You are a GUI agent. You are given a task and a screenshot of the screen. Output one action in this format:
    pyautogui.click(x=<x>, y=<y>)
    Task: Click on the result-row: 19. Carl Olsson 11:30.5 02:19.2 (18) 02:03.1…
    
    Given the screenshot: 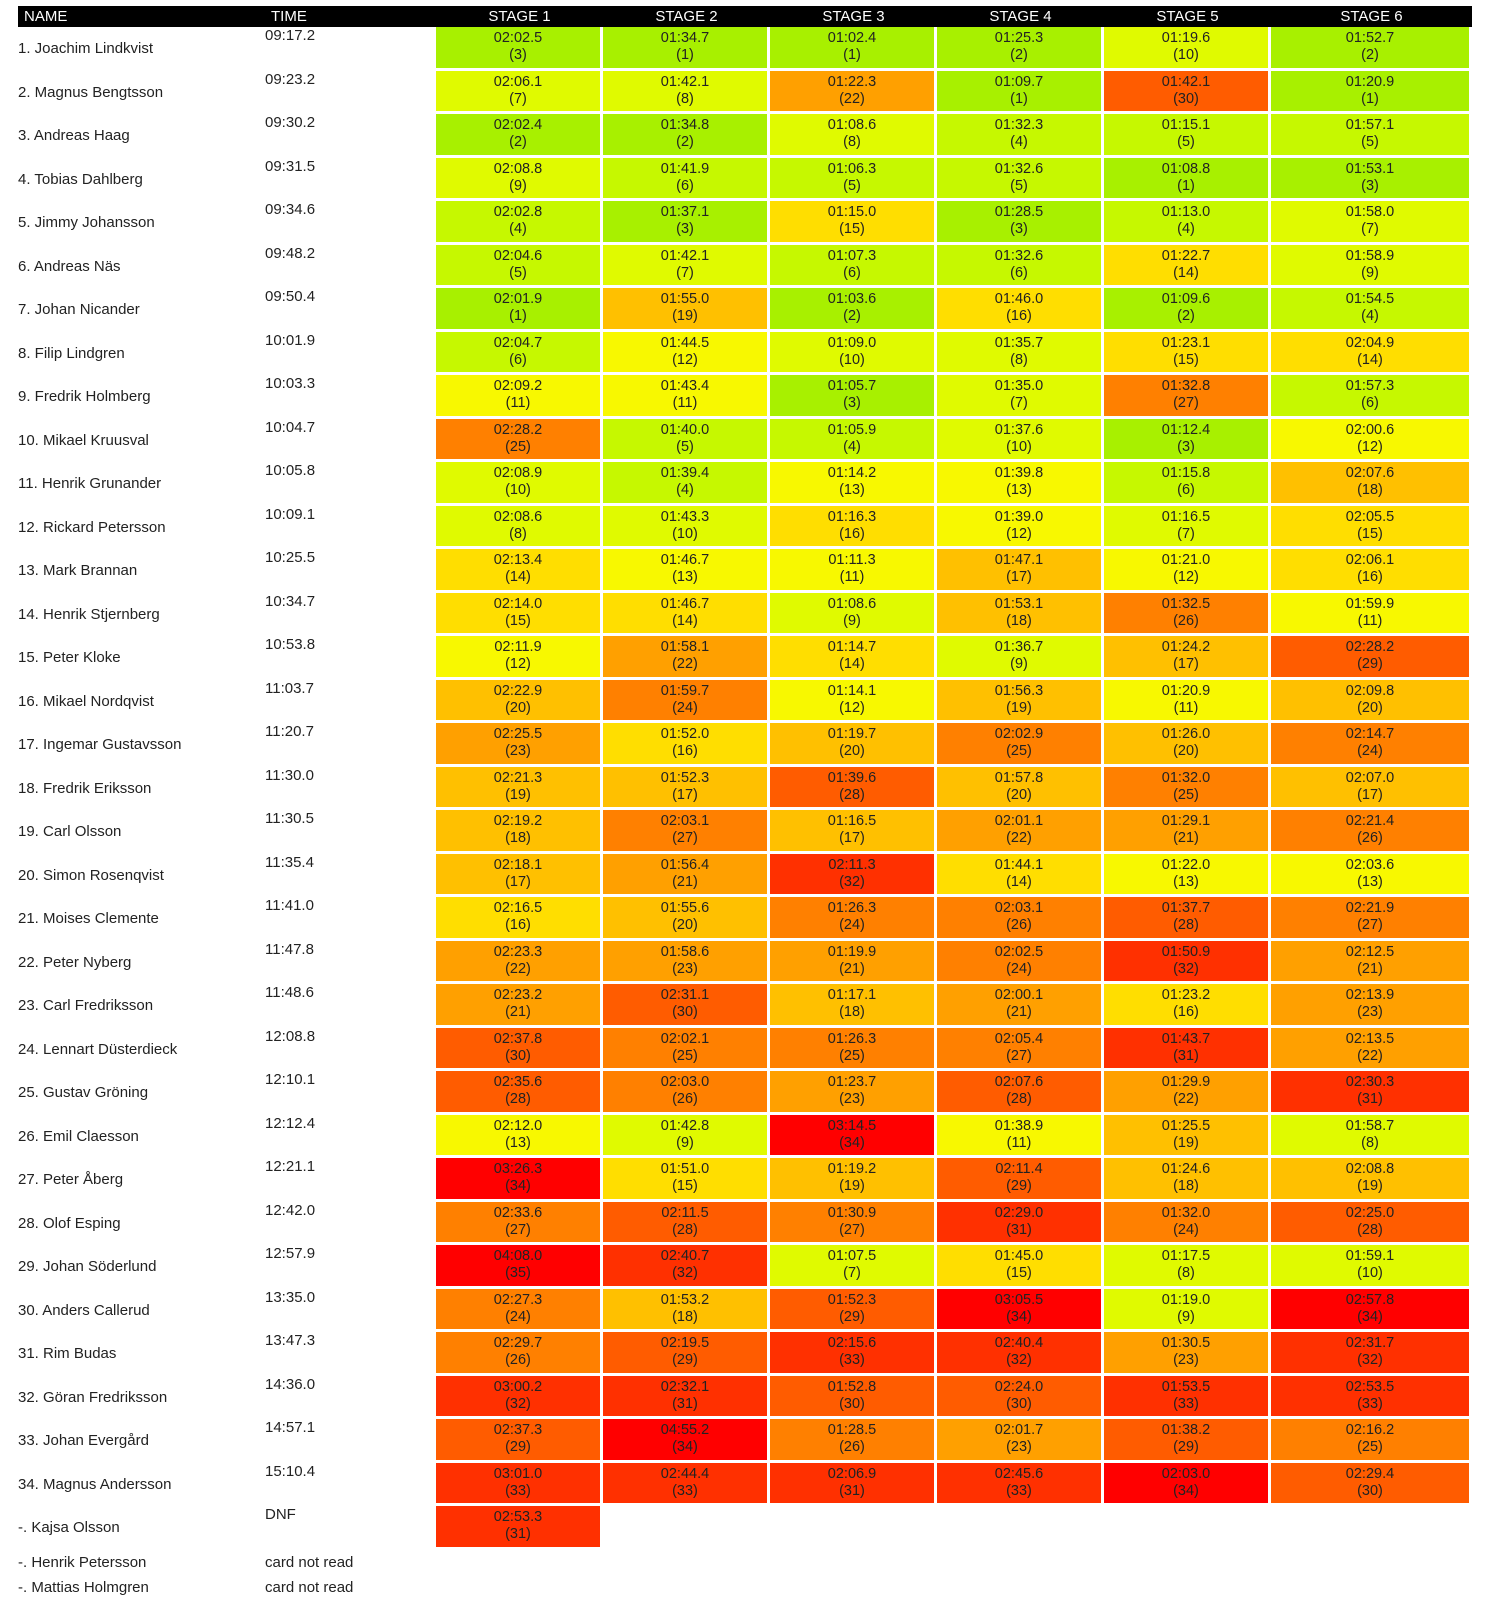 What is the action you would take?
    pyautogui.click(x=745, y=832)
    